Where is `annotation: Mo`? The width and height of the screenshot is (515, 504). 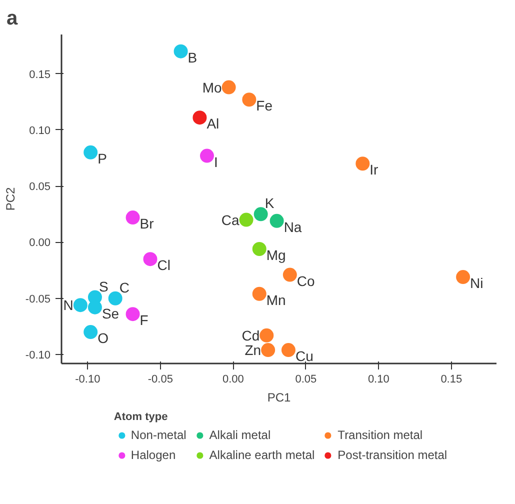
annotation: Mo is located at coordinates (212, 87).